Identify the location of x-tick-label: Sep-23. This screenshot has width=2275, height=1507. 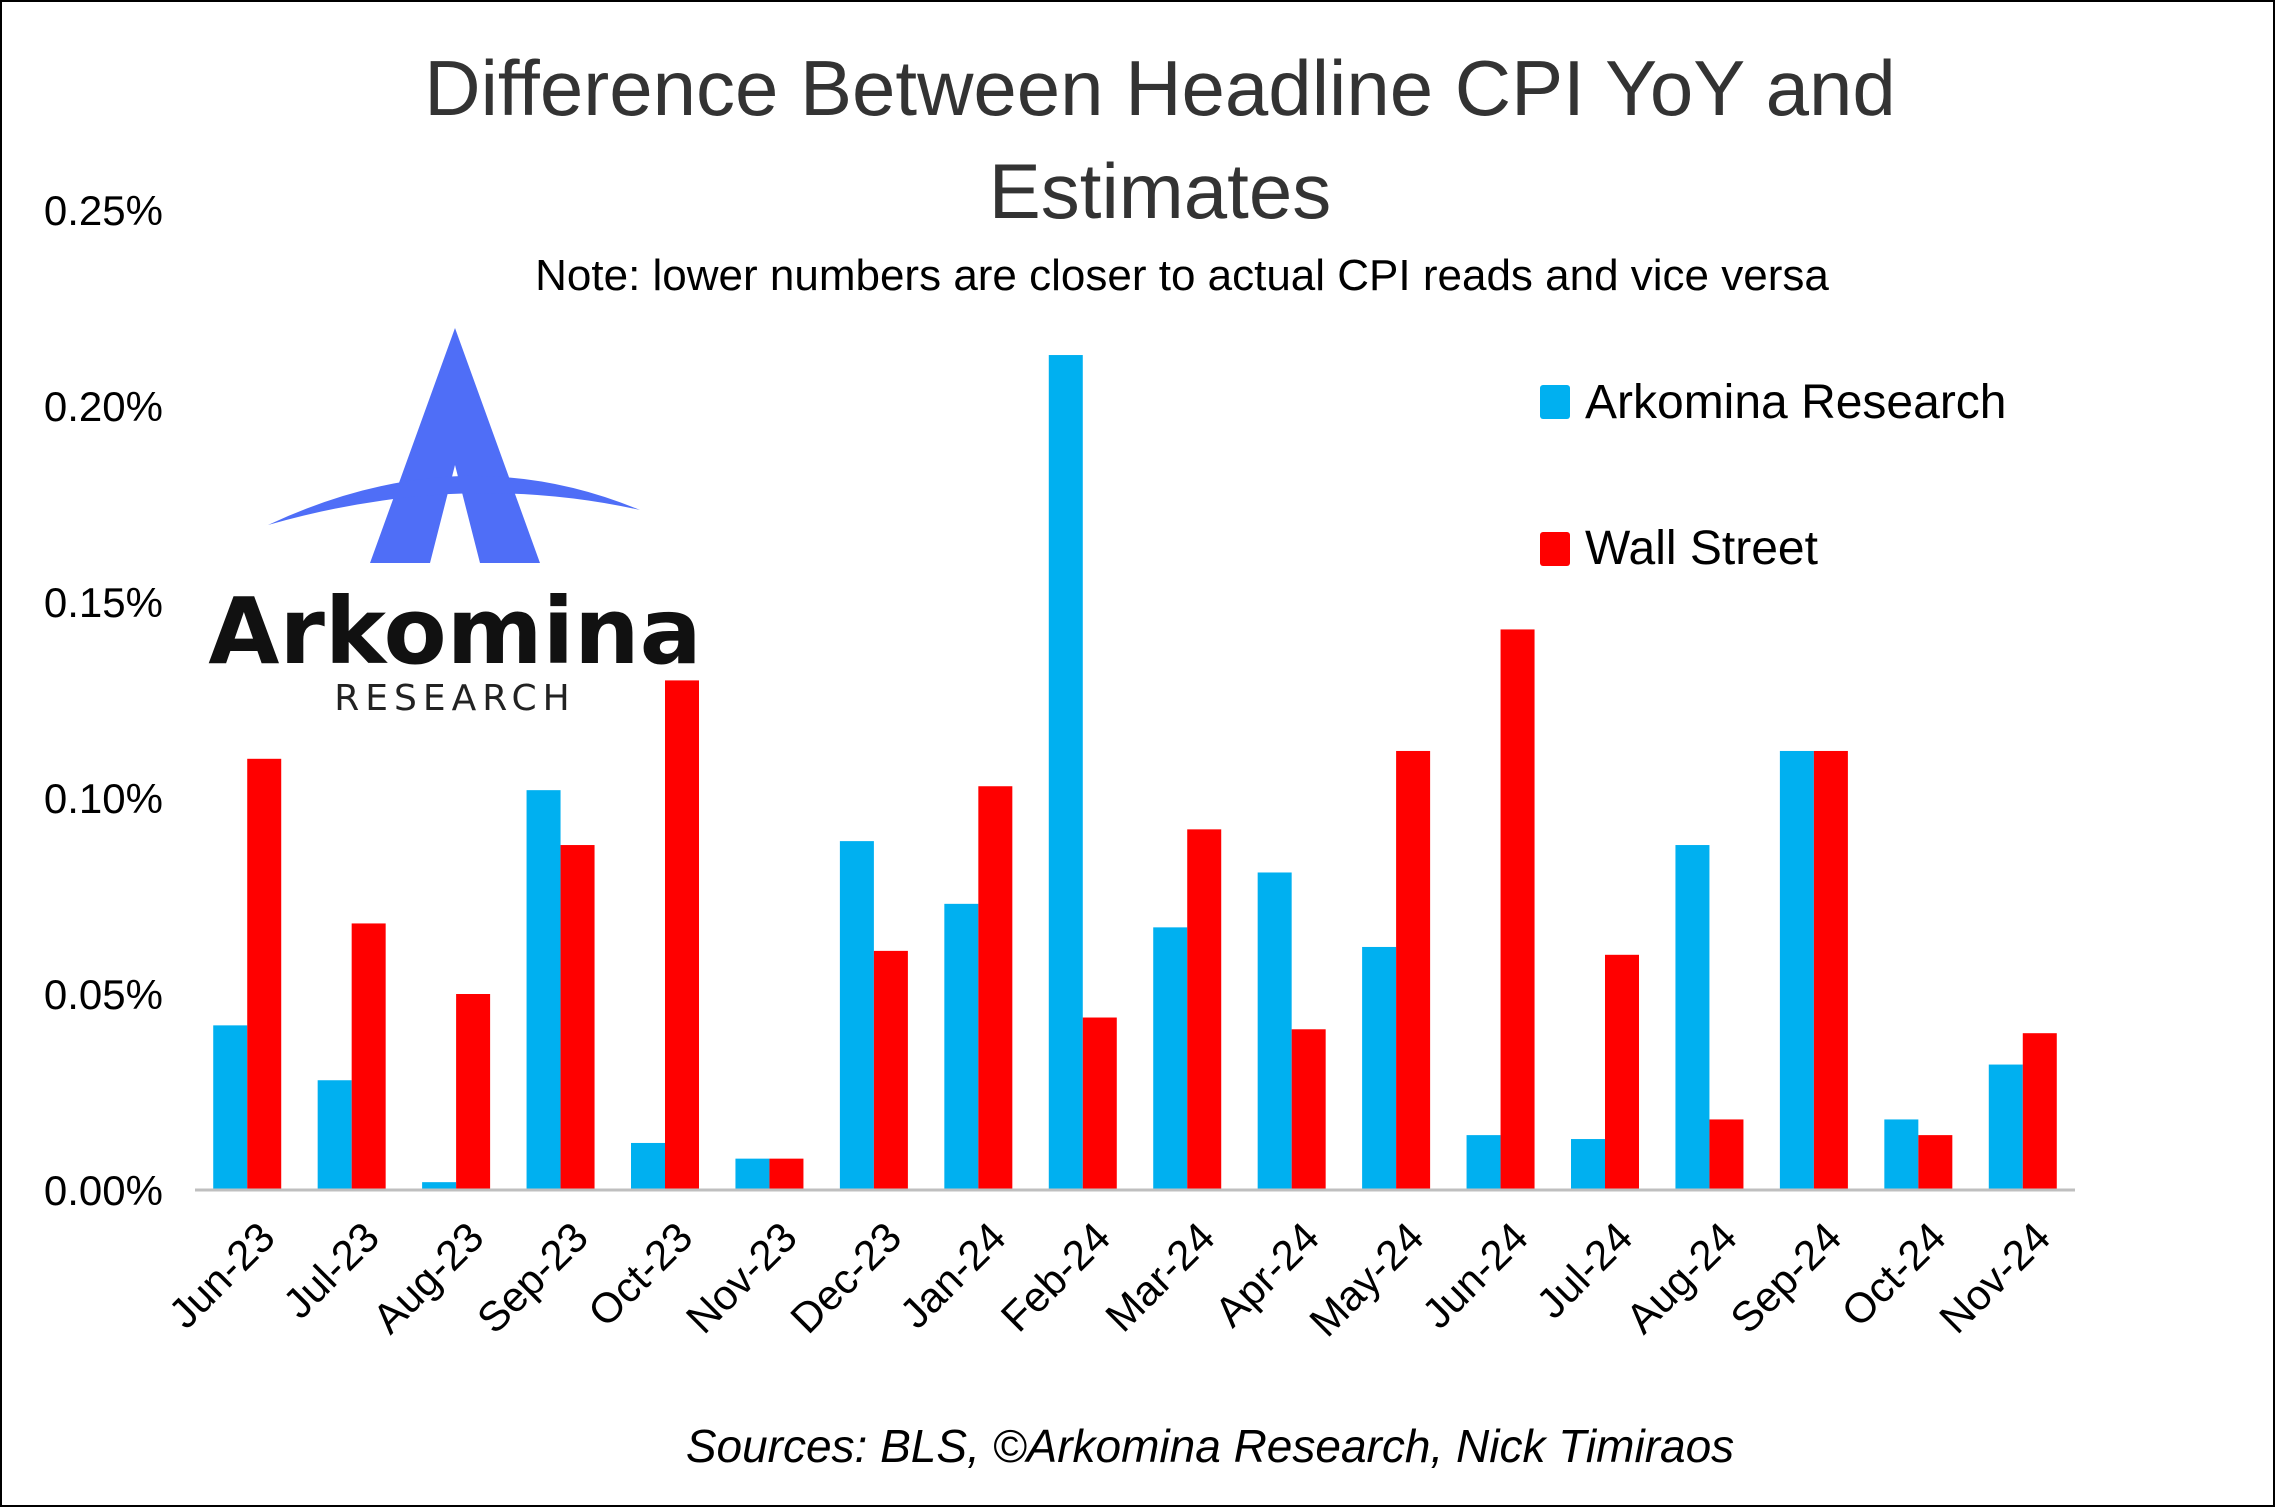
(532, 1277).